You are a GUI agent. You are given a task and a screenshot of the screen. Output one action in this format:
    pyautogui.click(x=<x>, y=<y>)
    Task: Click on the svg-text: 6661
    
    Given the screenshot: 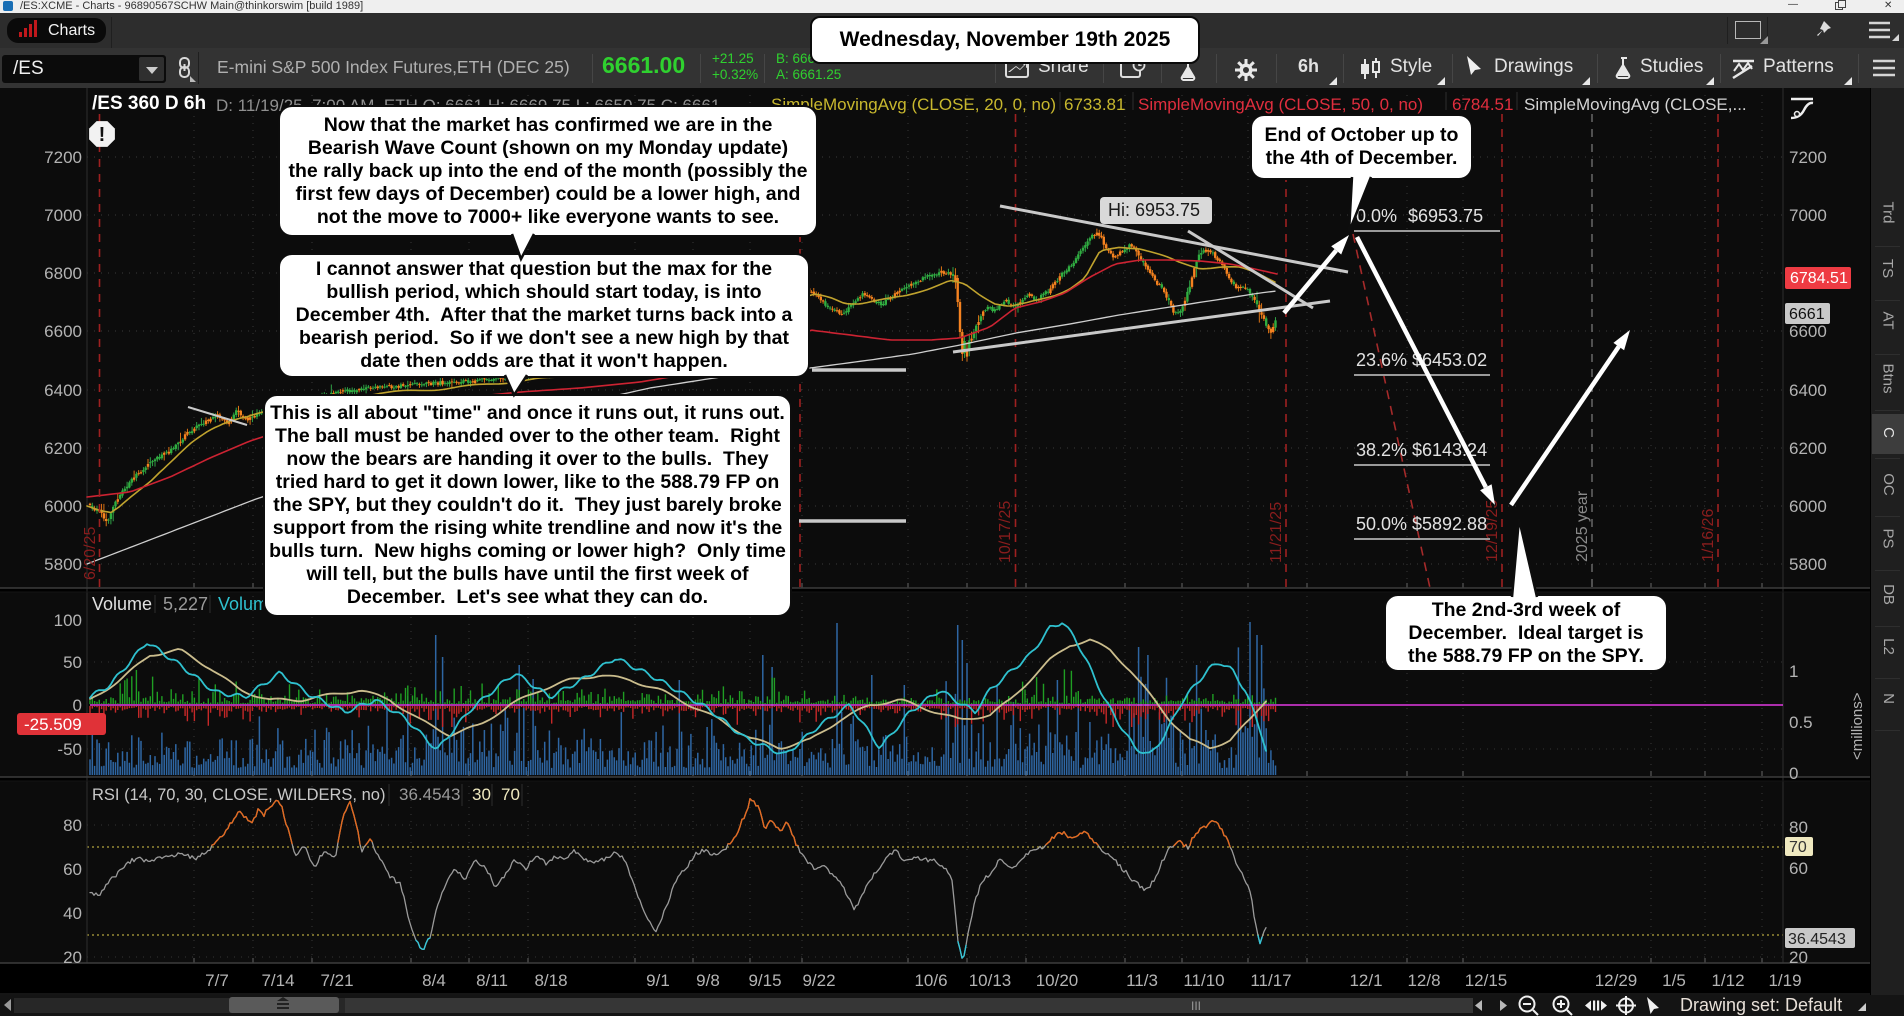 What is the action you would take?
    pyautogui.click(x=1807, y=314)
    